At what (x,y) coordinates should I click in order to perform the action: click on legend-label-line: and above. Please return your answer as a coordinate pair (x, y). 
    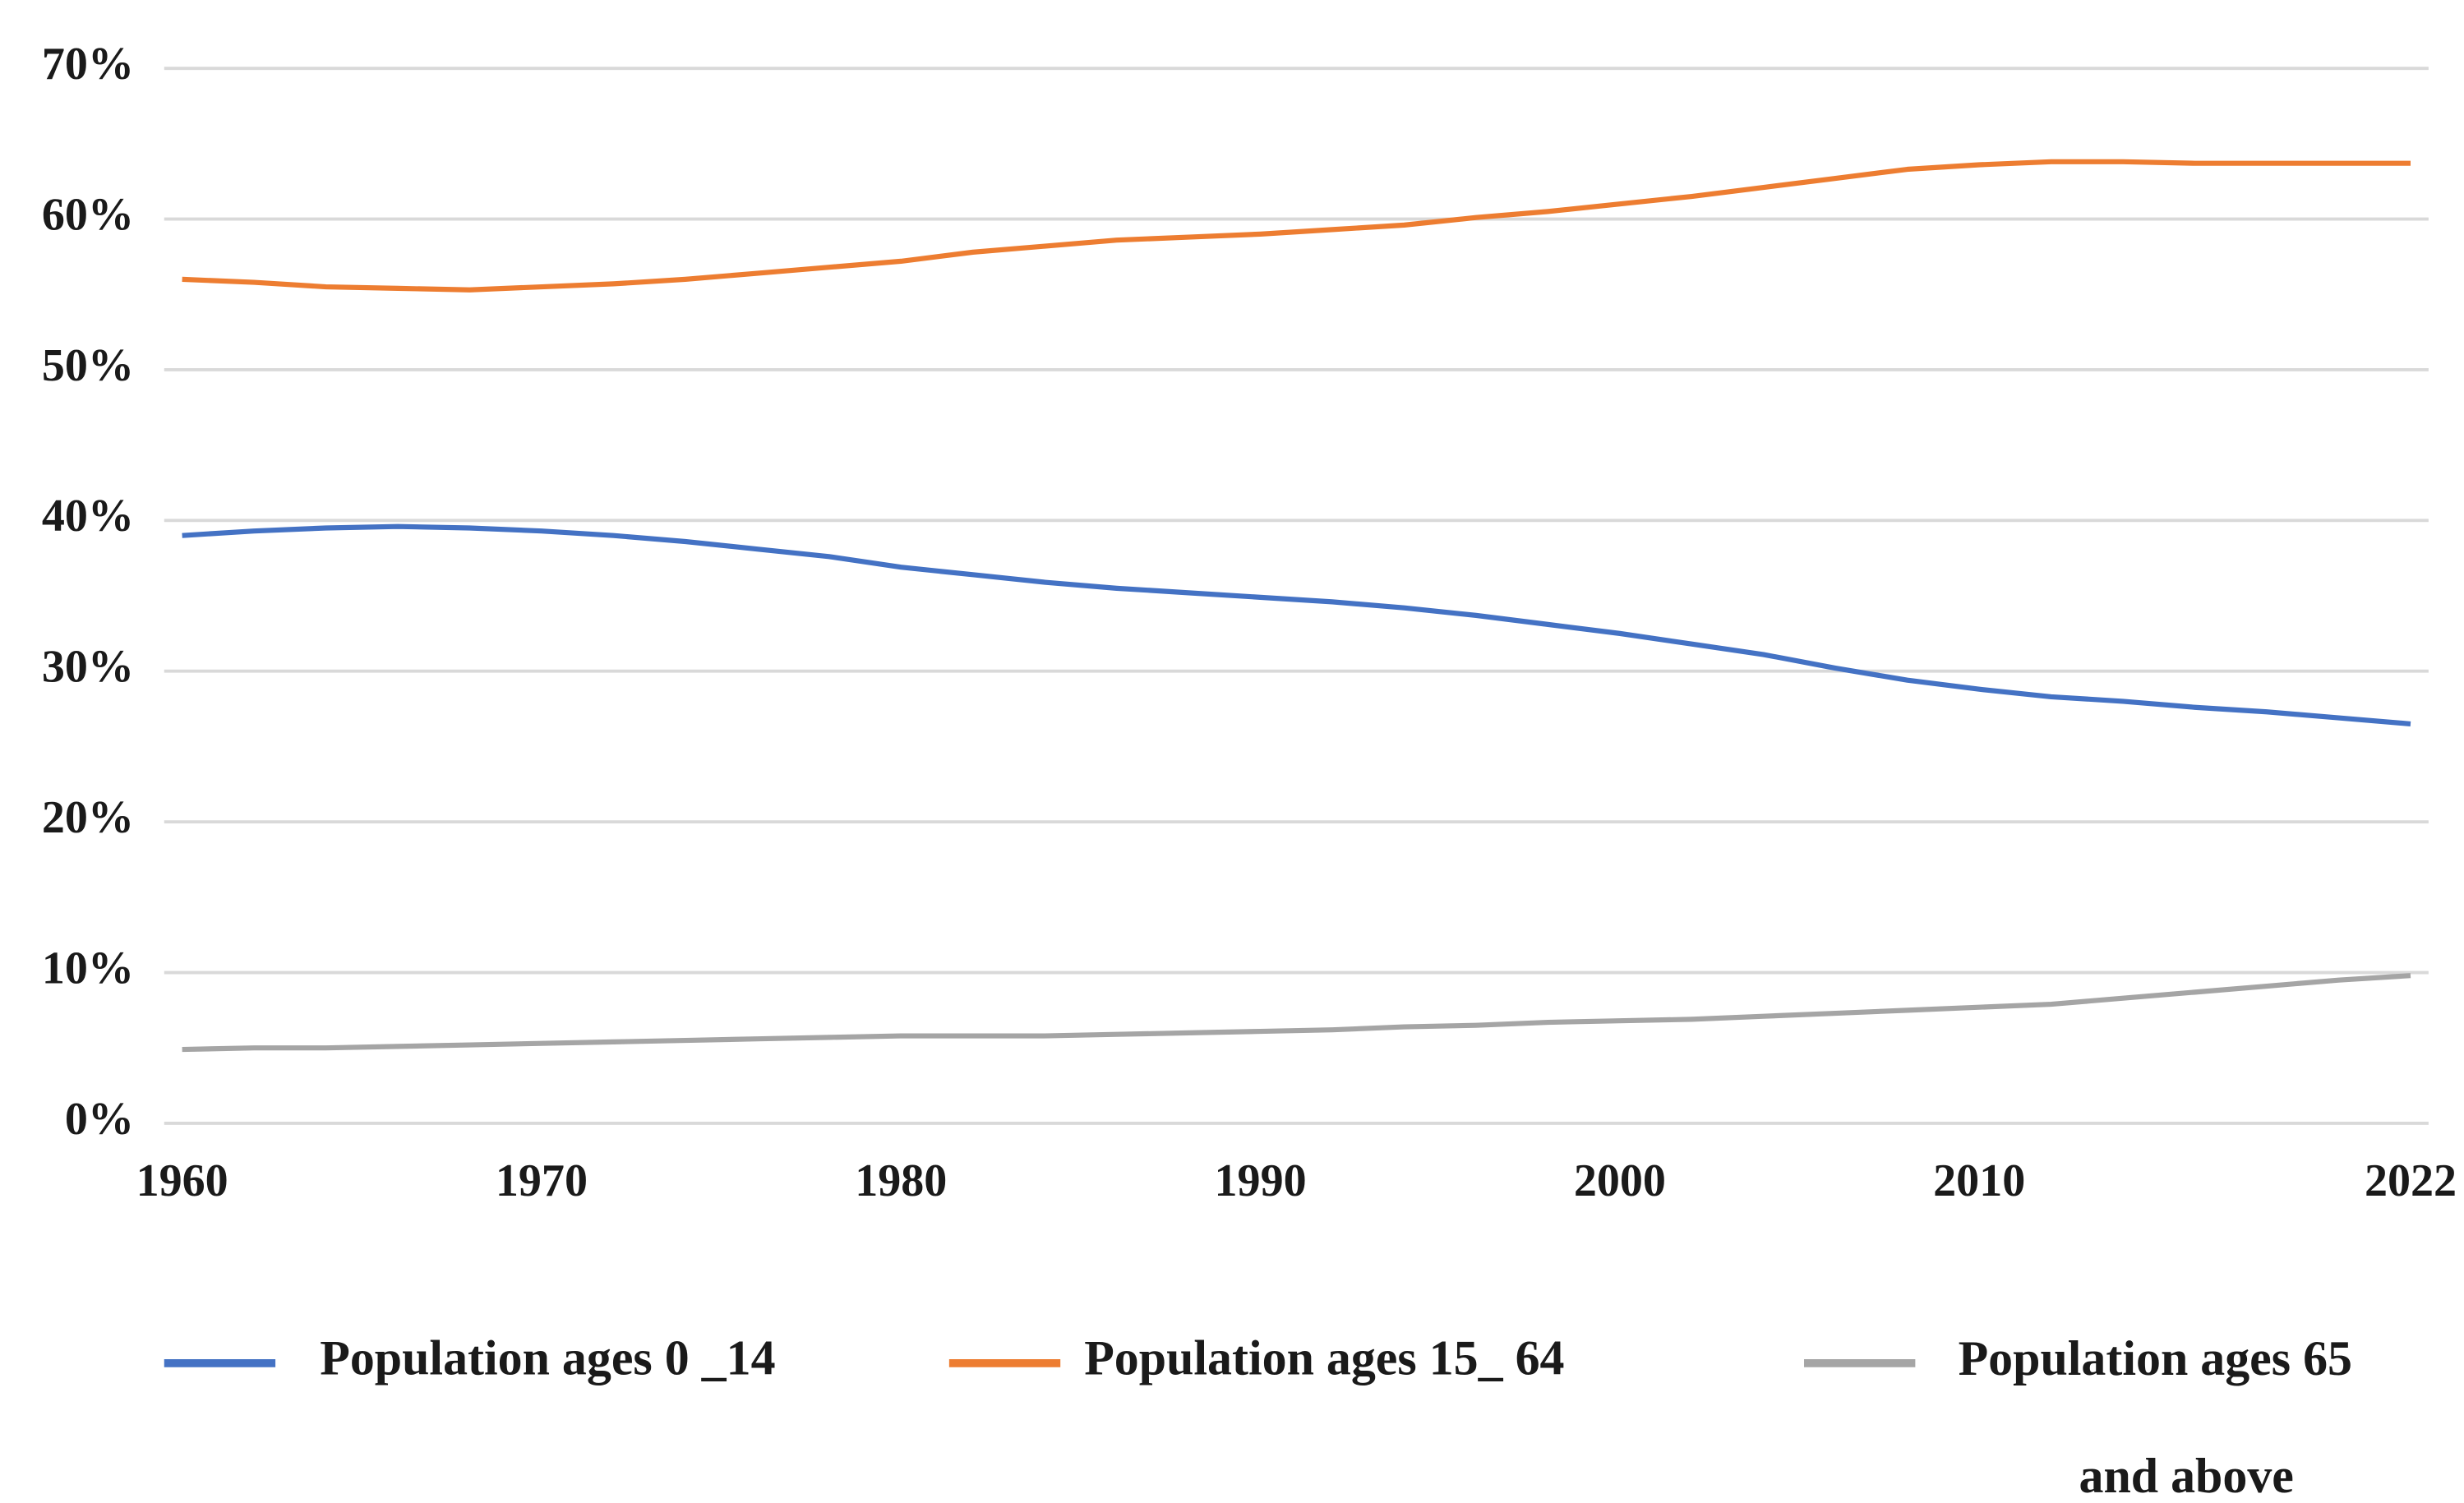
    Looking at the image, I should click on (2186, 1476).